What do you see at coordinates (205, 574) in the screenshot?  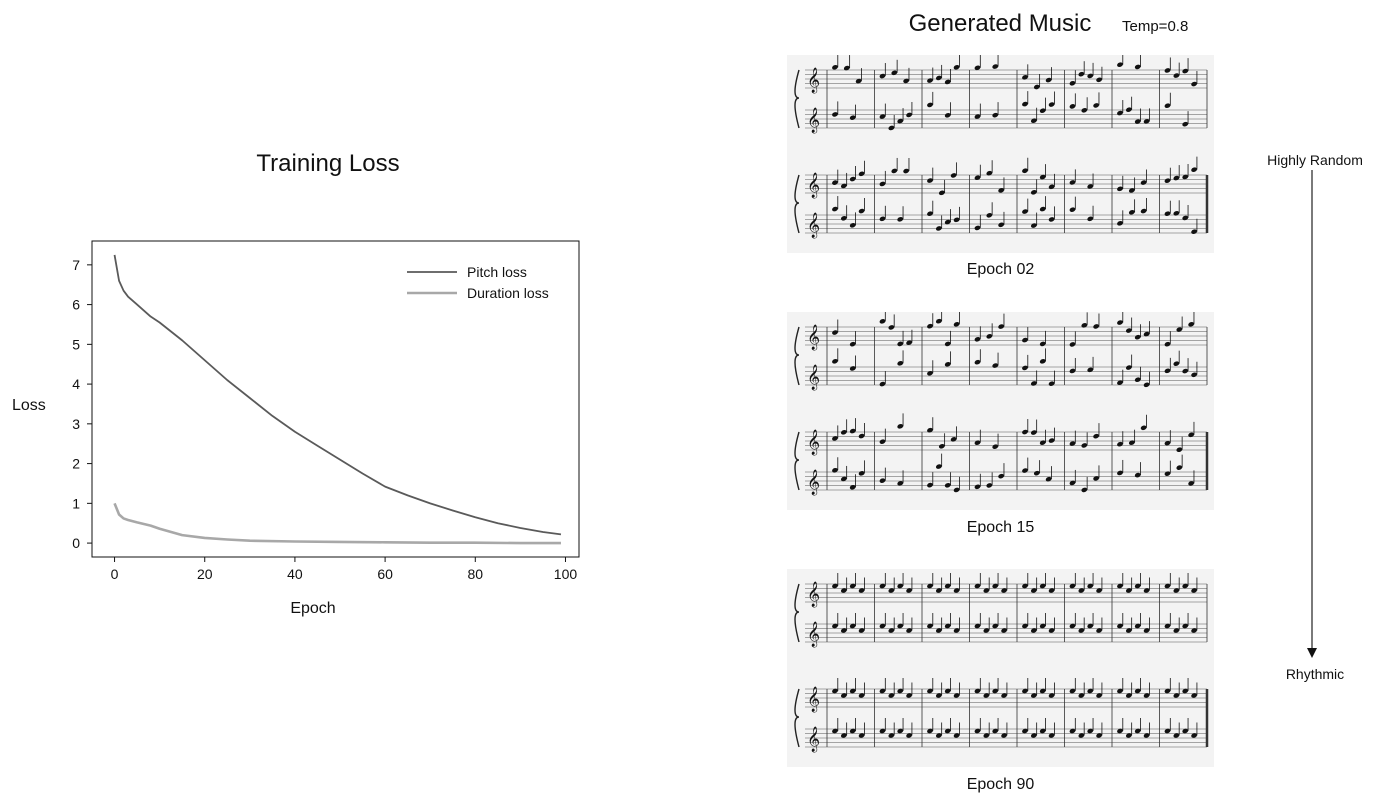 I see `x-tick-label-20: 20` at bounding box center [205, 574].